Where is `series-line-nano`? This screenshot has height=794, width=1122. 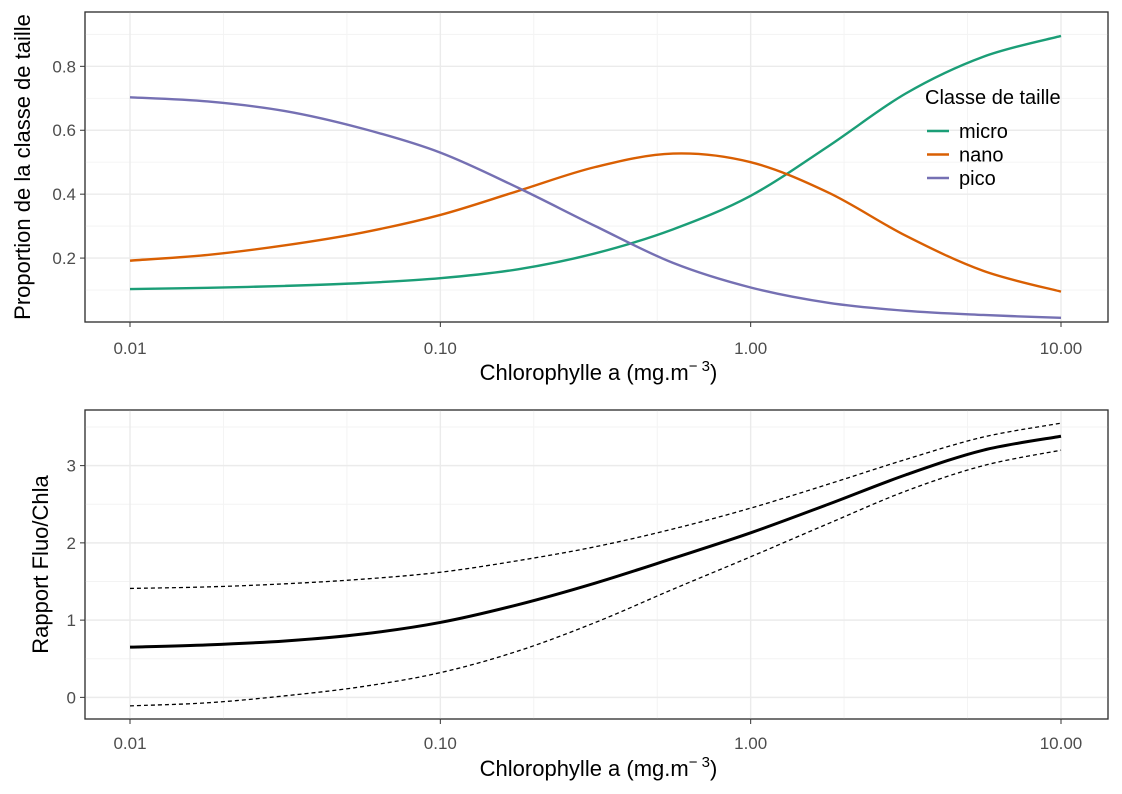
series-line-nano is located at coordinates (595, 222).